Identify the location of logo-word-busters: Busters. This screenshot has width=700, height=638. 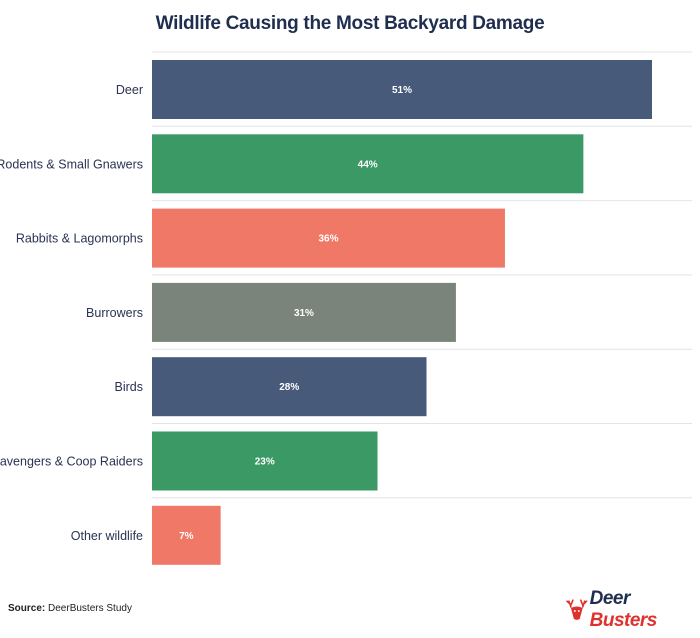
(623, 620).